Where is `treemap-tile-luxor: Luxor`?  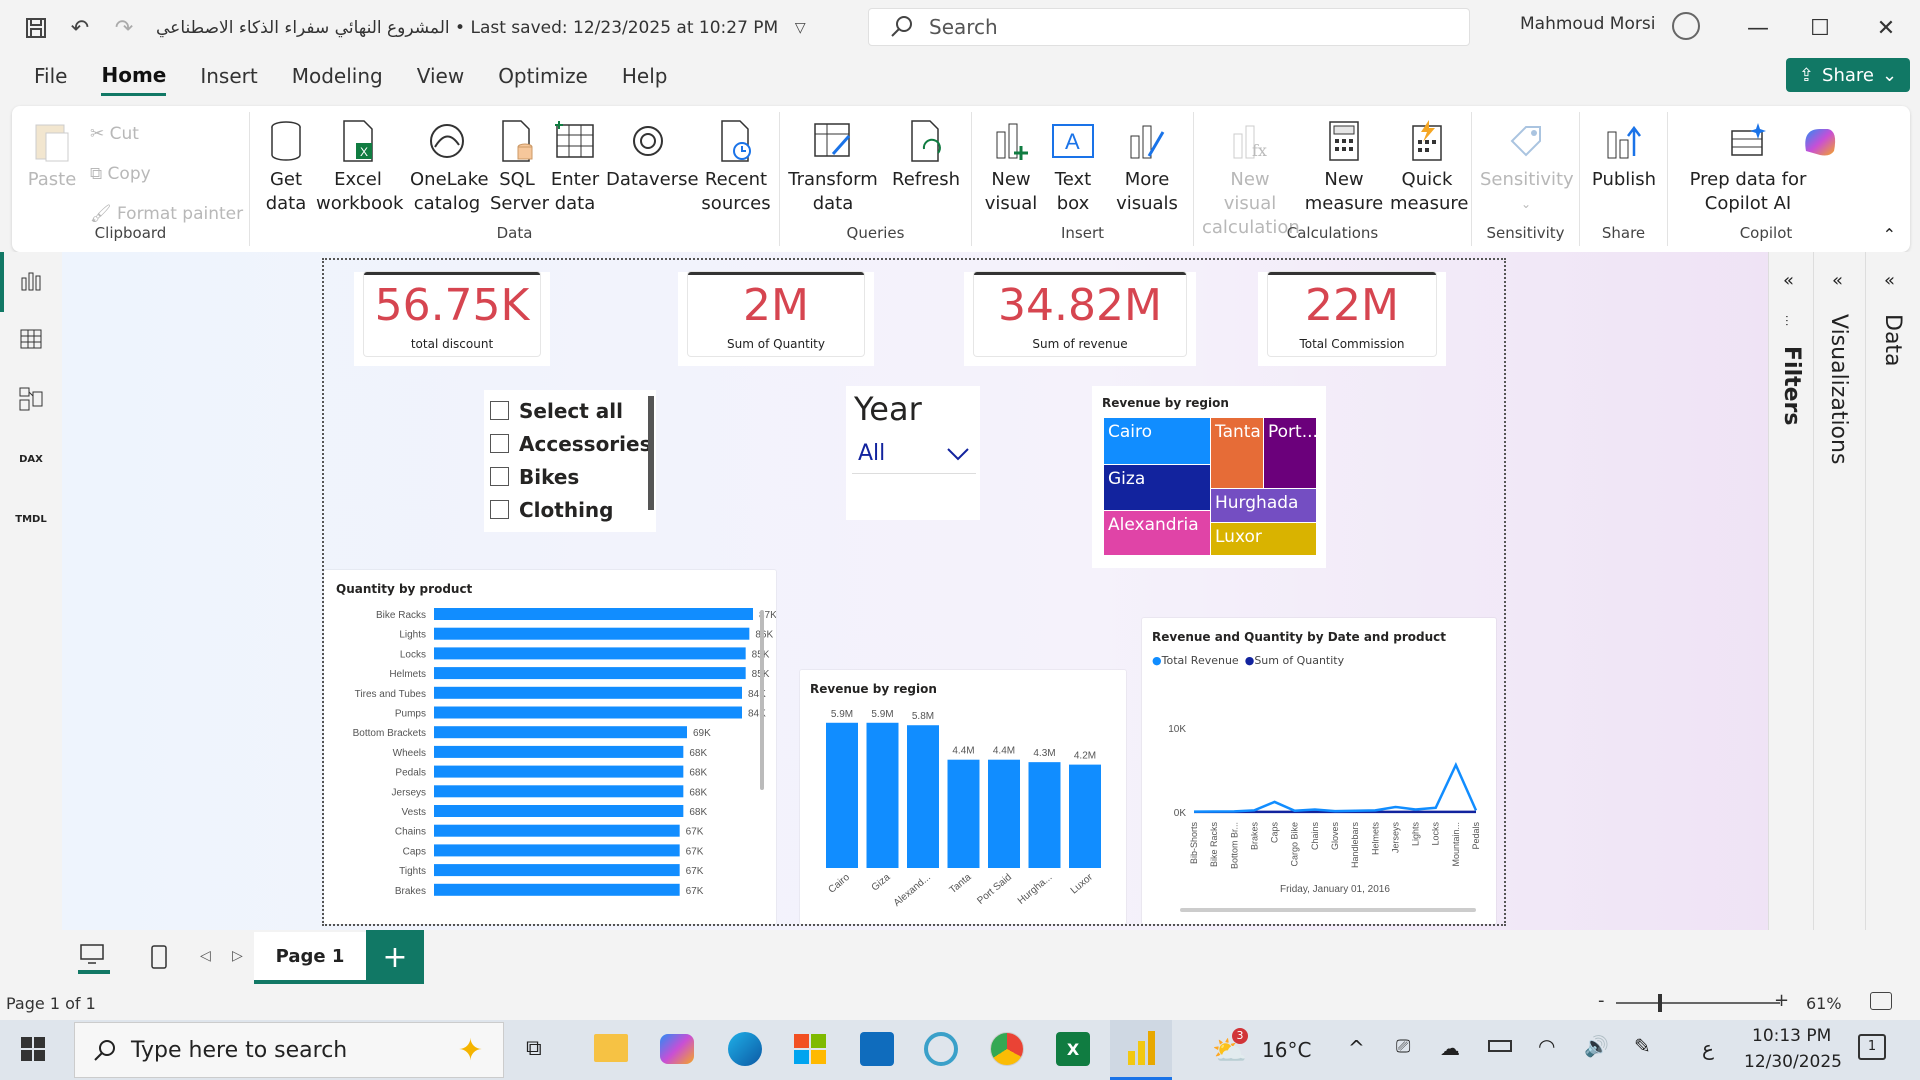 treemap-tile-luxor: Luxor is located at coordinates (1263, 539).